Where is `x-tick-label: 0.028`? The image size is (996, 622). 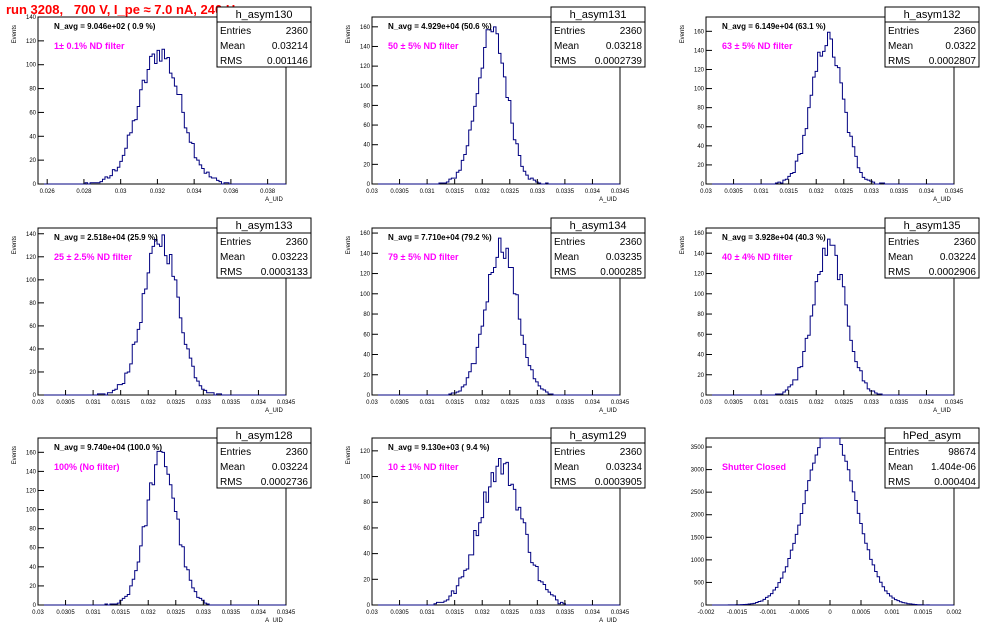
x-tick-label: 0.028 is located at coordinates (84, 192).